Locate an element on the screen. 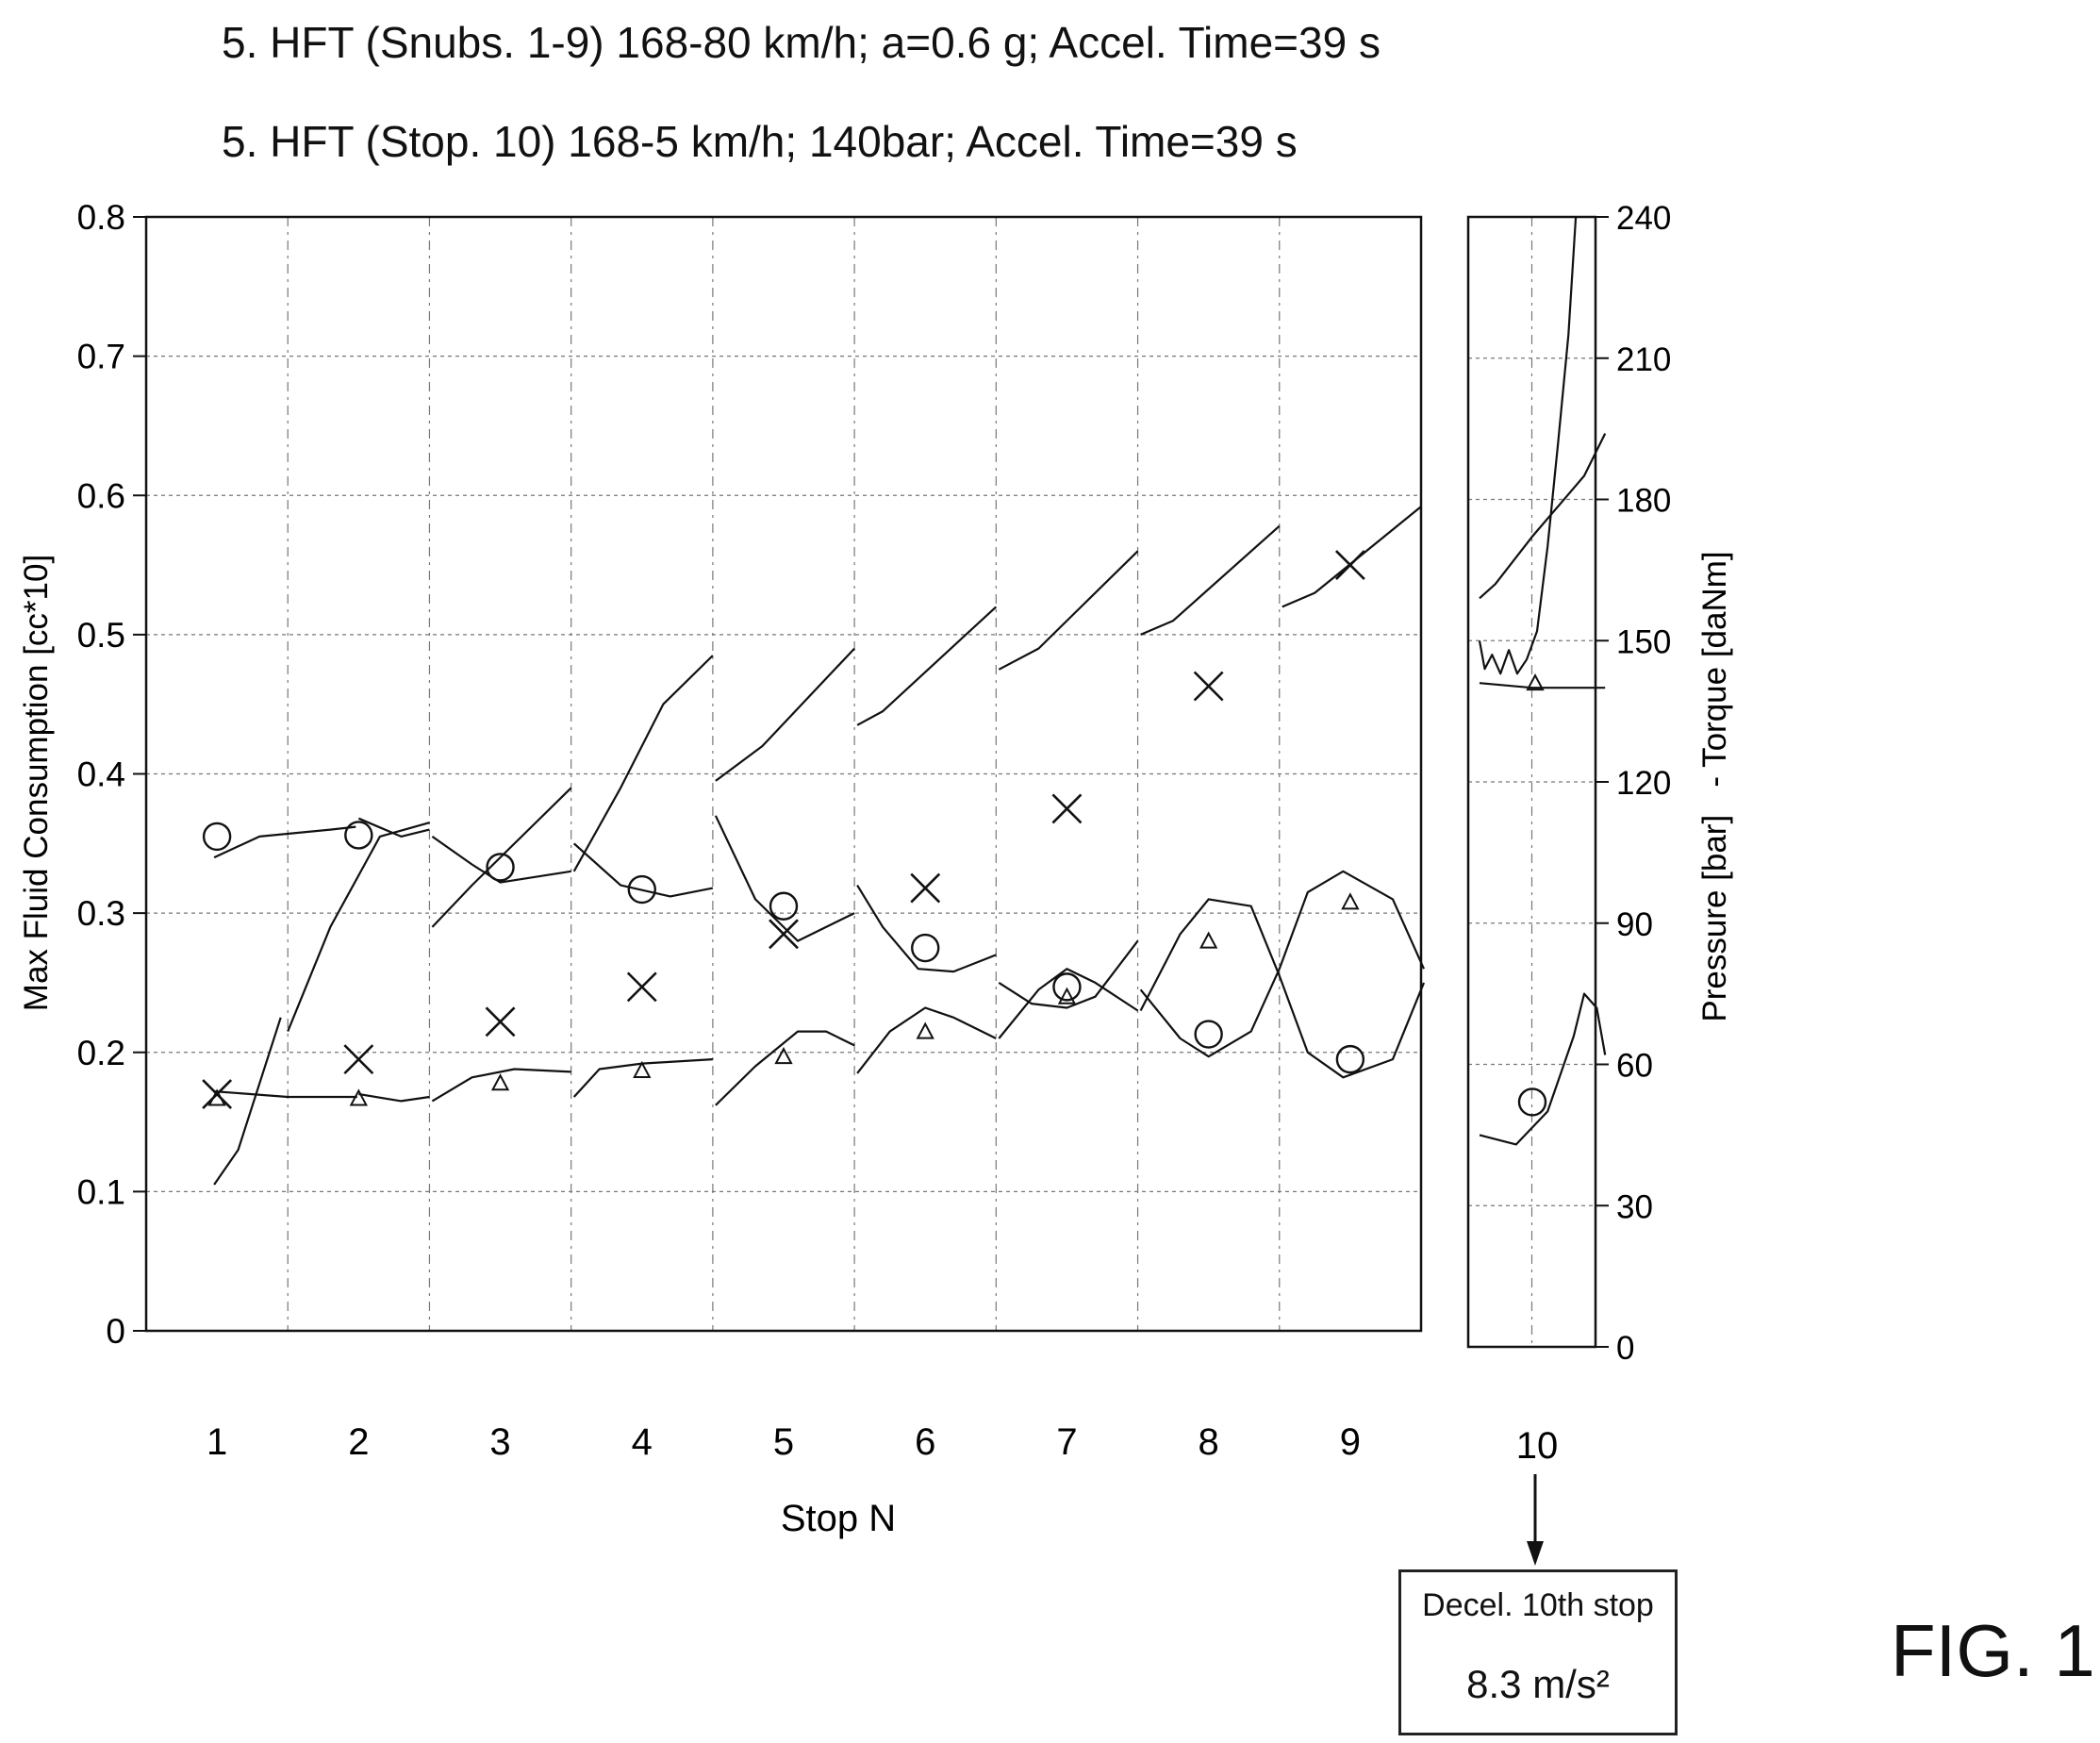 The image size is (2100, 1743). right-tick-label: 60 is located at coordinates (1635, 1067).